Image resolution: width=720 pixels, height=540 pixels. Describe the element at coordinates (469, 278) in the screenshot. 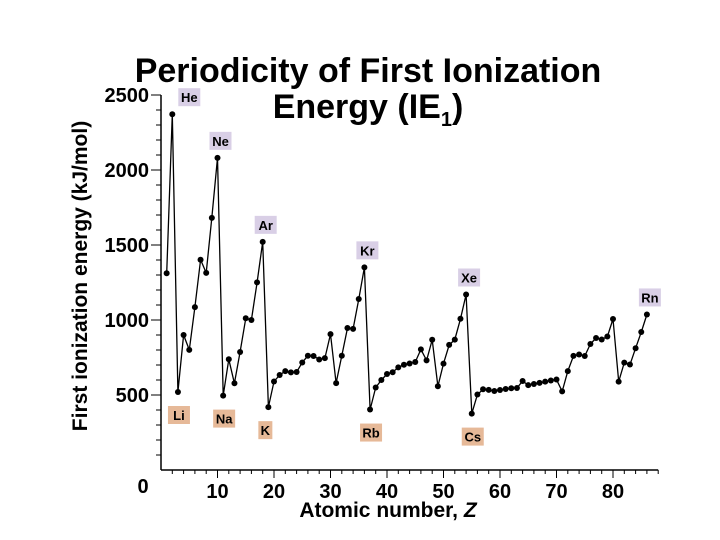

I see `element-label-xe: Xe` at that location.